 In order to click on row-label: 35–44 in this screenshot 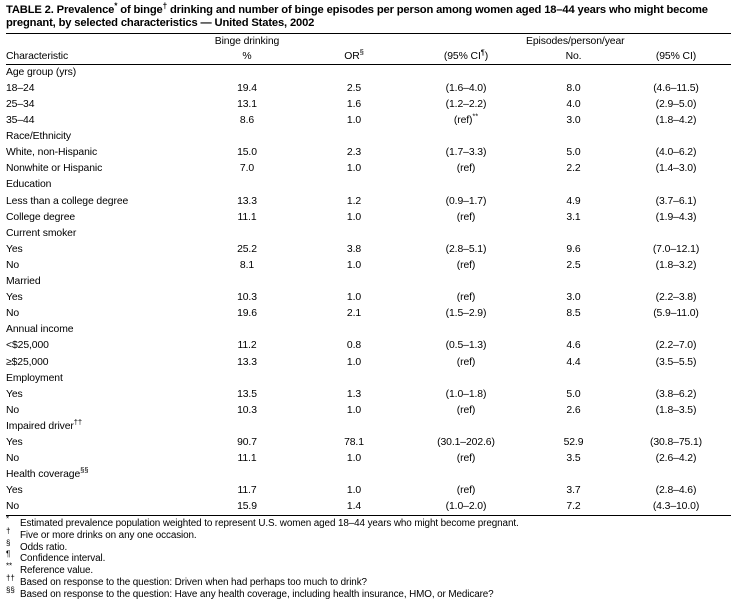, I will do `click(20, 121)`.